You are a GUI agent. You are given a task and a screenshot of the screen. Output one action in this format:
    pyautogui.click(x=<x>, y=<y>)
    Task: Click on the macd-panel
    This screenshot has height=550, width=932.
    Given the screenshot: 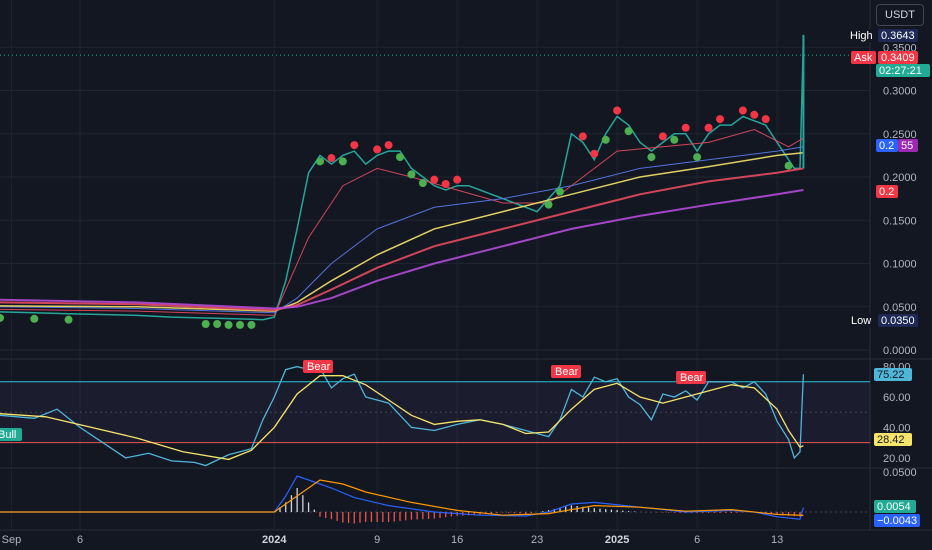 What is the action you would take?
    pyautogui.click(x=435, y=499)
    